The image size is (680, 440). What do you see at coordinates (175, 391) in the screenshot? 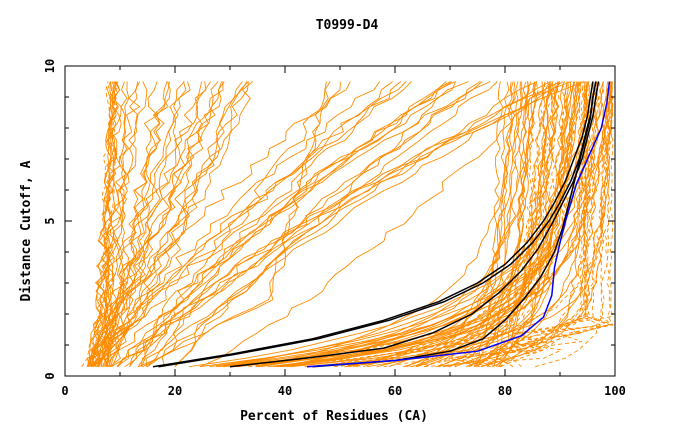
I see `x-tick-label: 20` at bounding box center [175, 391].